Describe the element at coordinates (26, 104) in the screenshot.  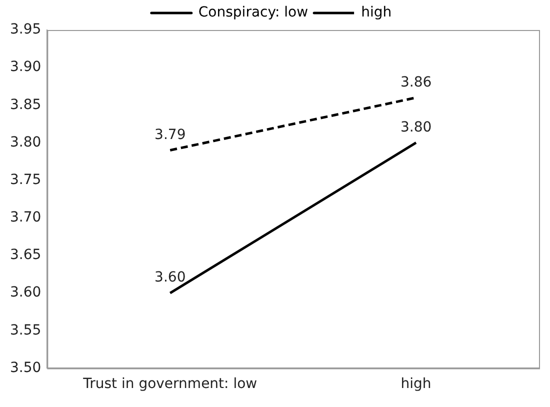
I see `y-tick-label: 3.85` at that location.